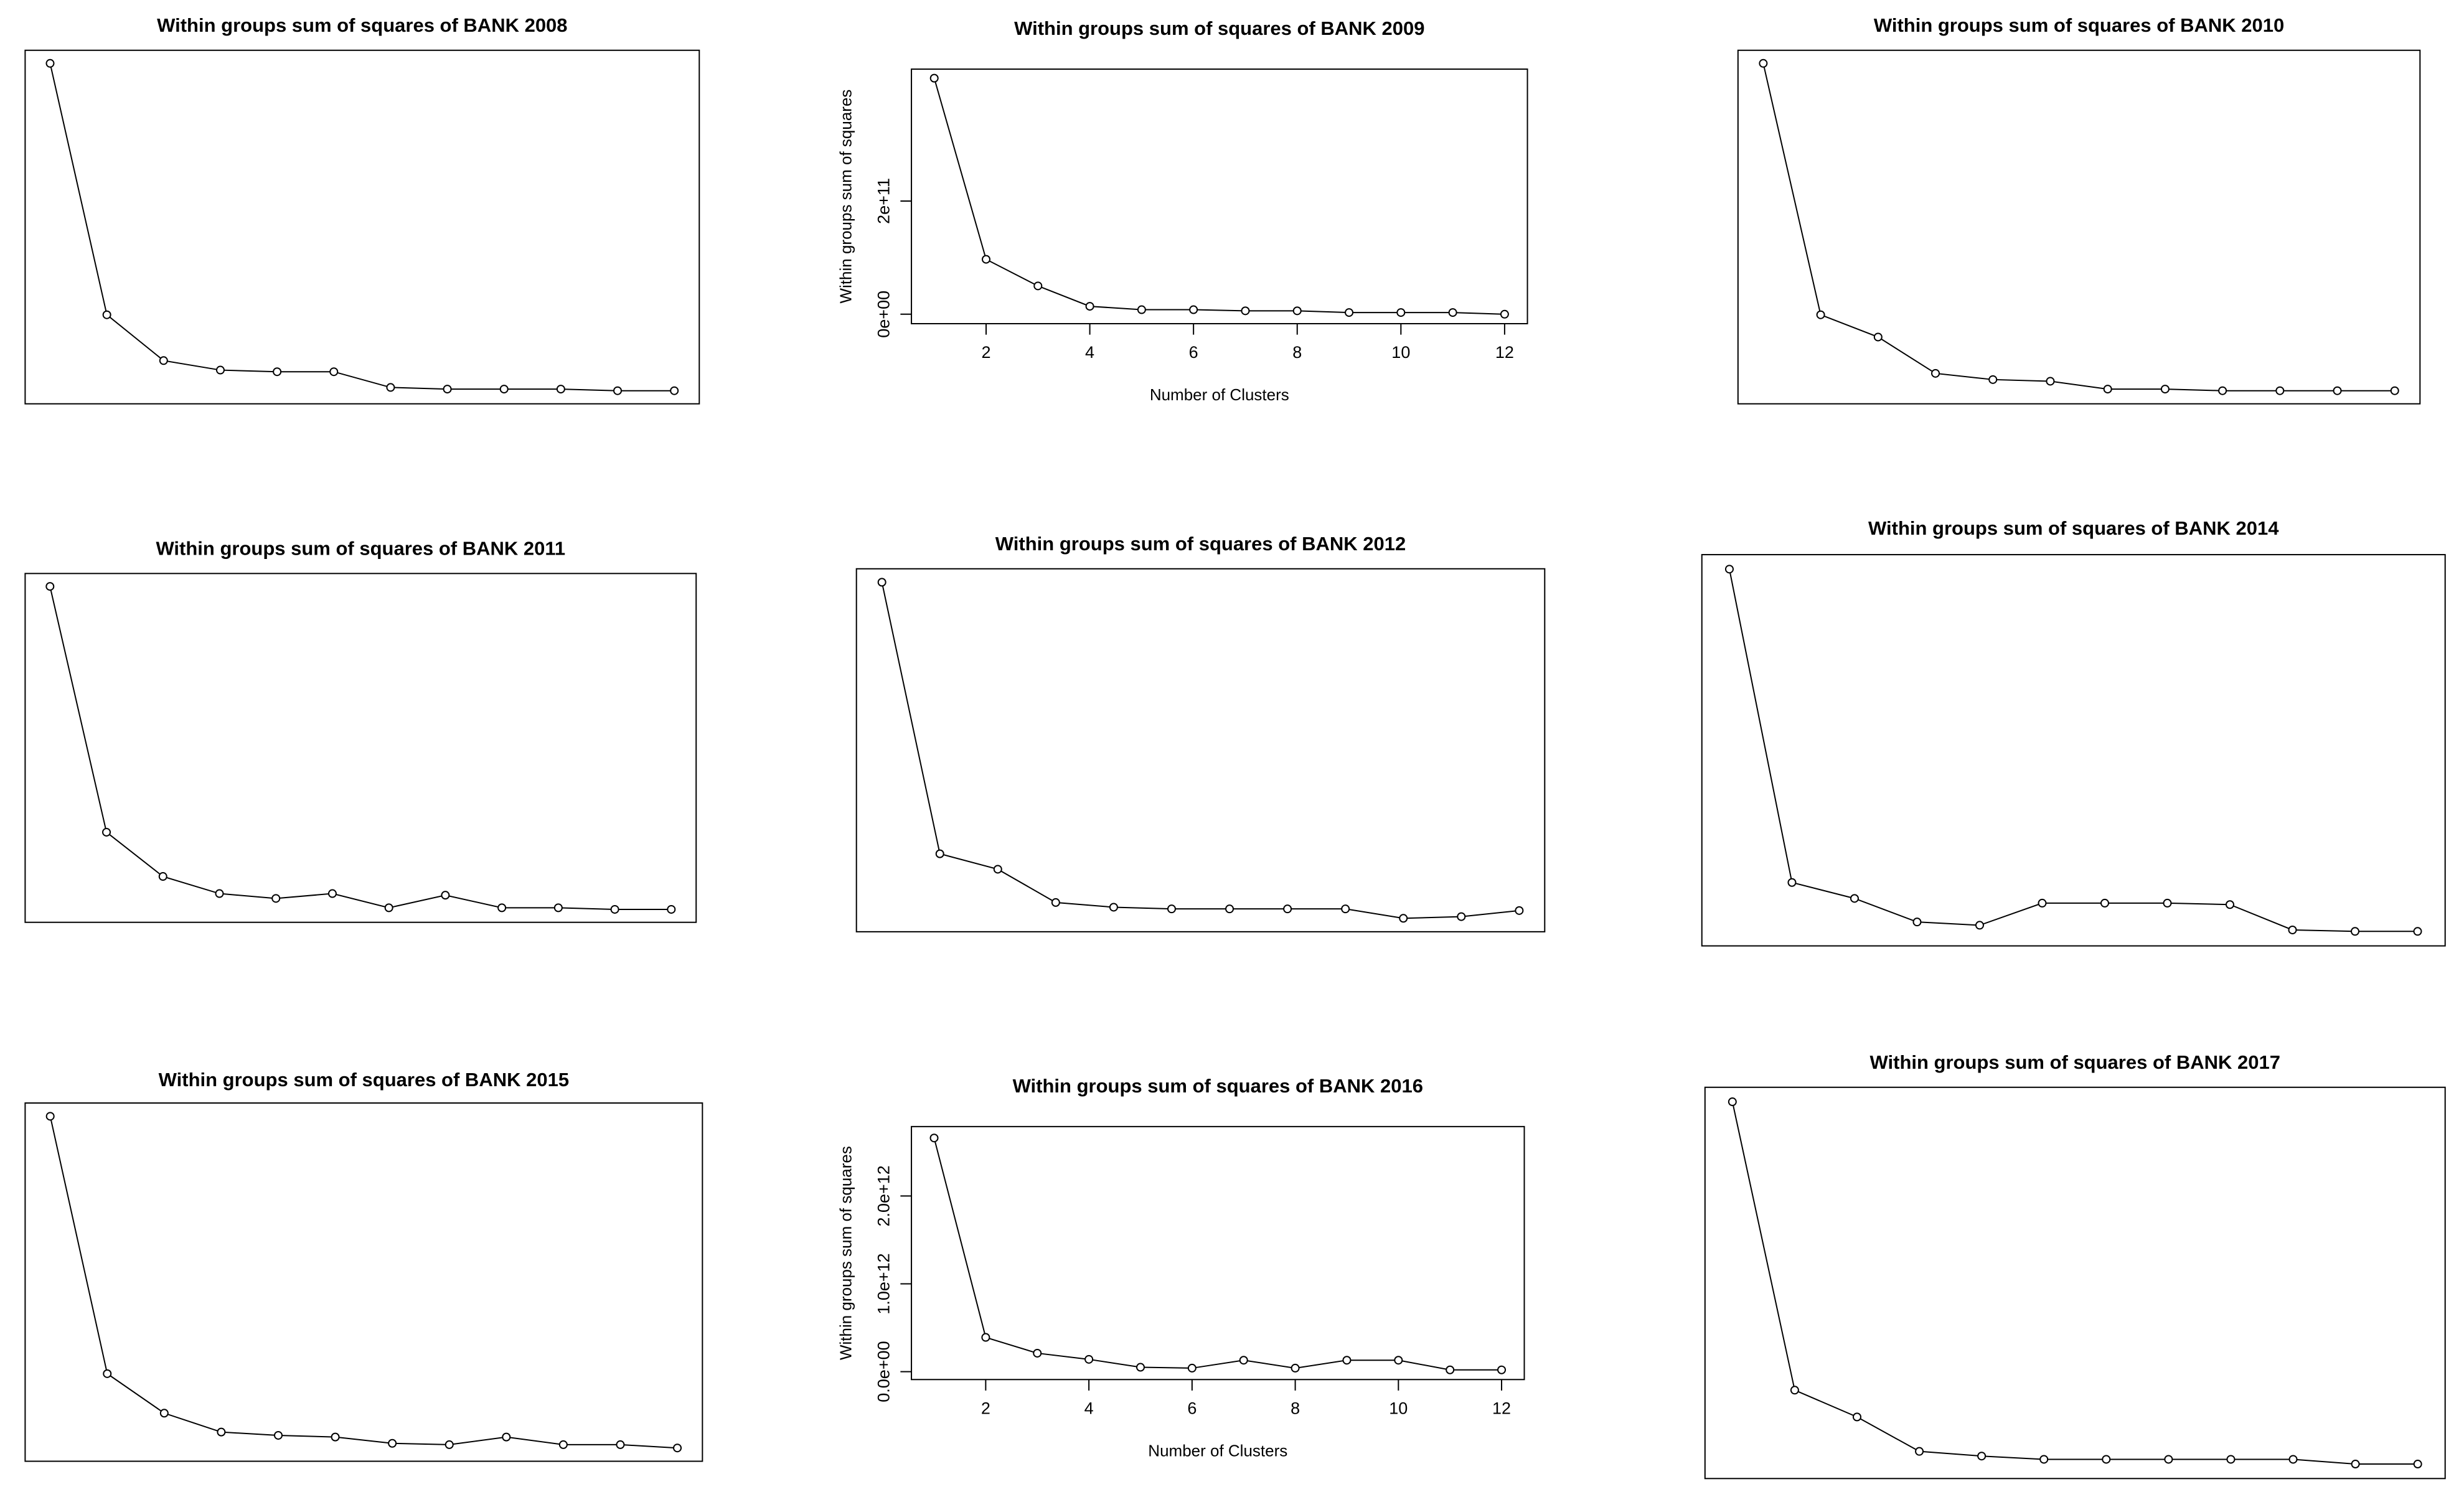  I want to click on y-tick-label: 0.0e+00, so click(883, 1371).